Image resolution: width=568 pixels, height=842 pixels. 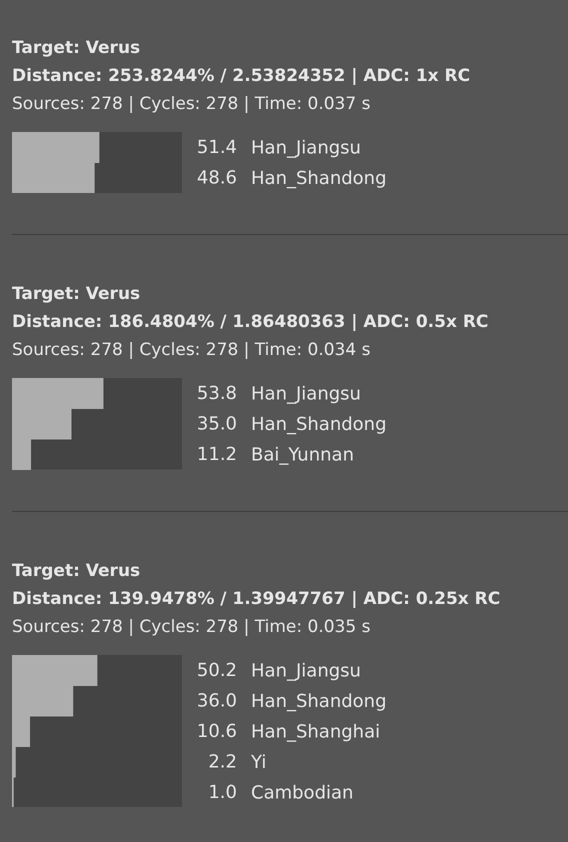 What do you see at coordinates (216, 700) in the screenshot?
I see `data-label: 36.0` at bounding box center [216, 700].